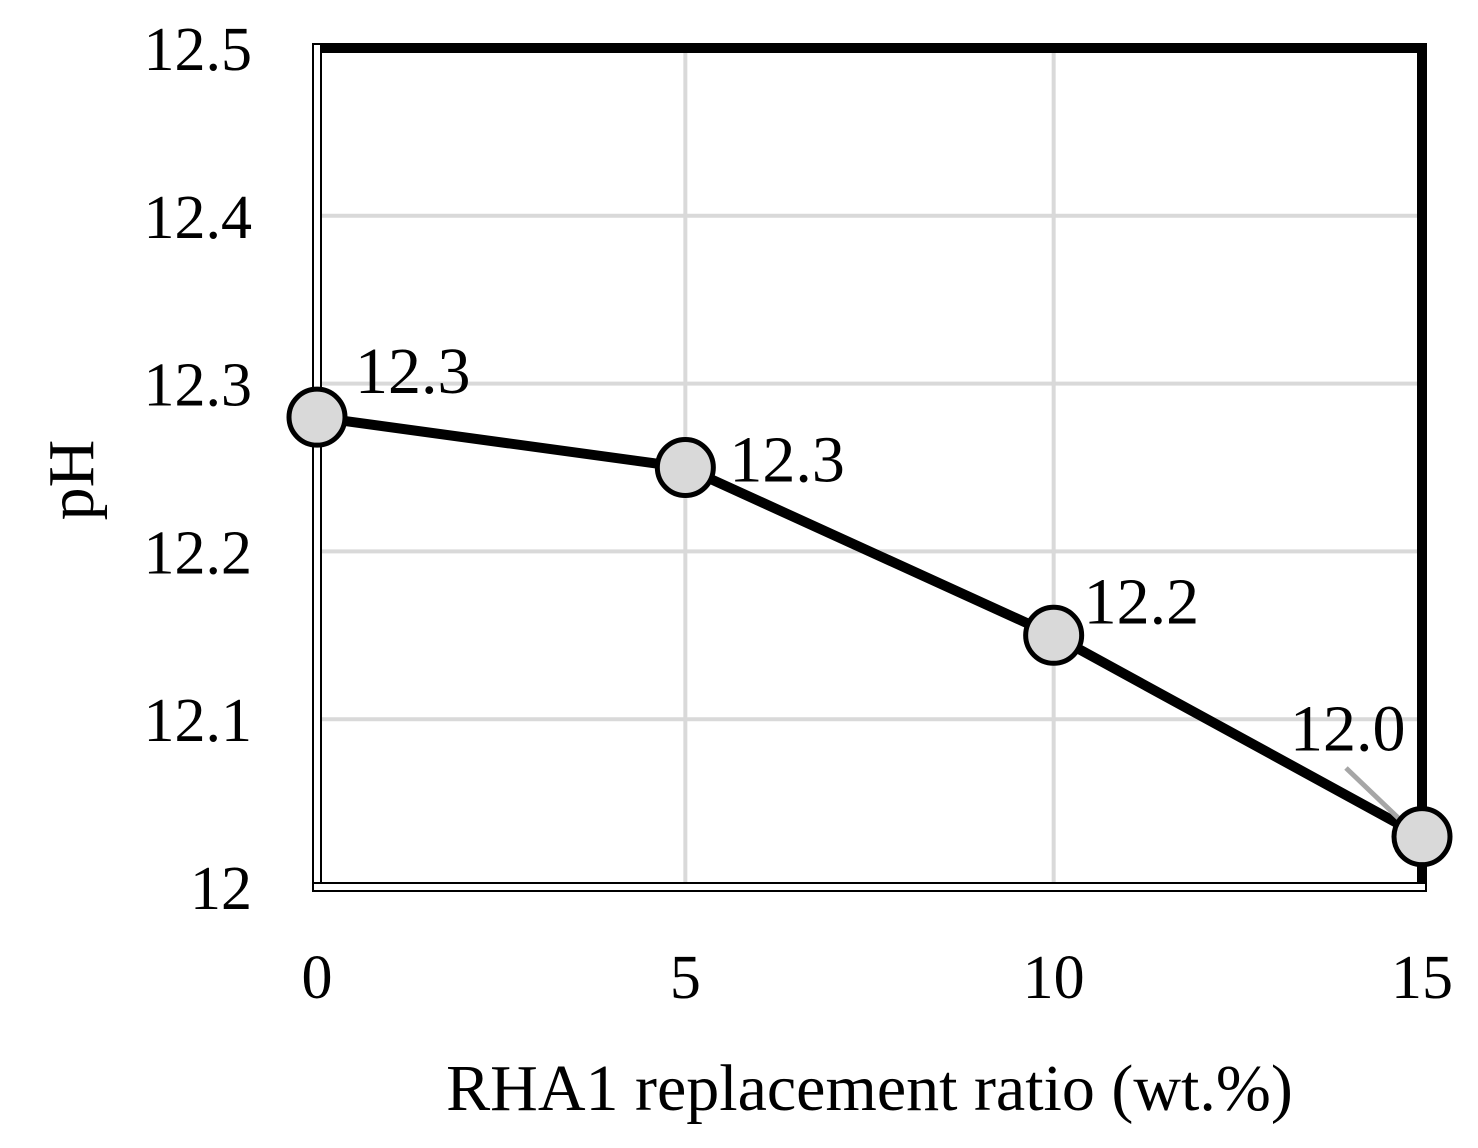 The image size is (1478, 1148). Describe the element at coordinates (198, 469) in the screenshot. I see `y-axis-ticks: 12 12.1 12.2 12.3 12.4 12.5` at that location.